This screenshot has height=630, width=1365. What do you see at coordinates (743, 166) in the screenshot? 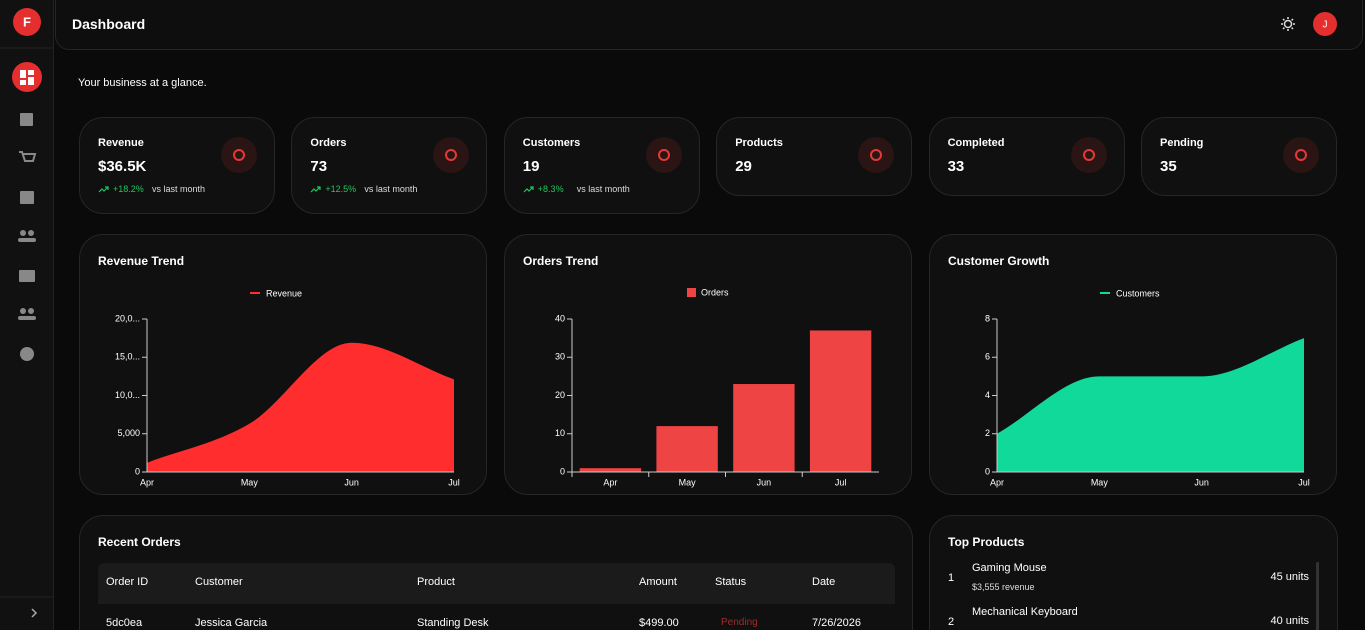
I see `stat-value: 29` at bounding box center [743, 166].